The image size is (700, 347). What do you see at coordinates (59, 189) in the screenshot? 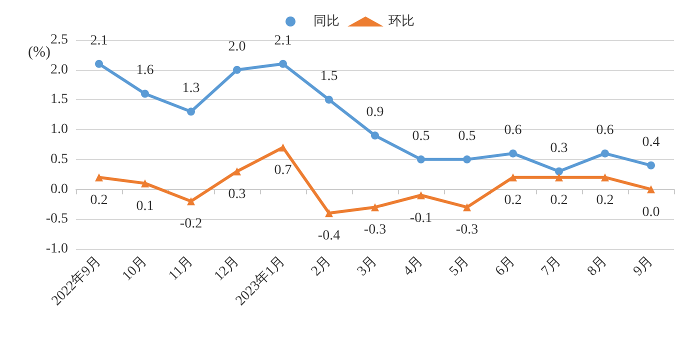
I see `y-tick-label: 0.0` at bounding box center [59, 189].